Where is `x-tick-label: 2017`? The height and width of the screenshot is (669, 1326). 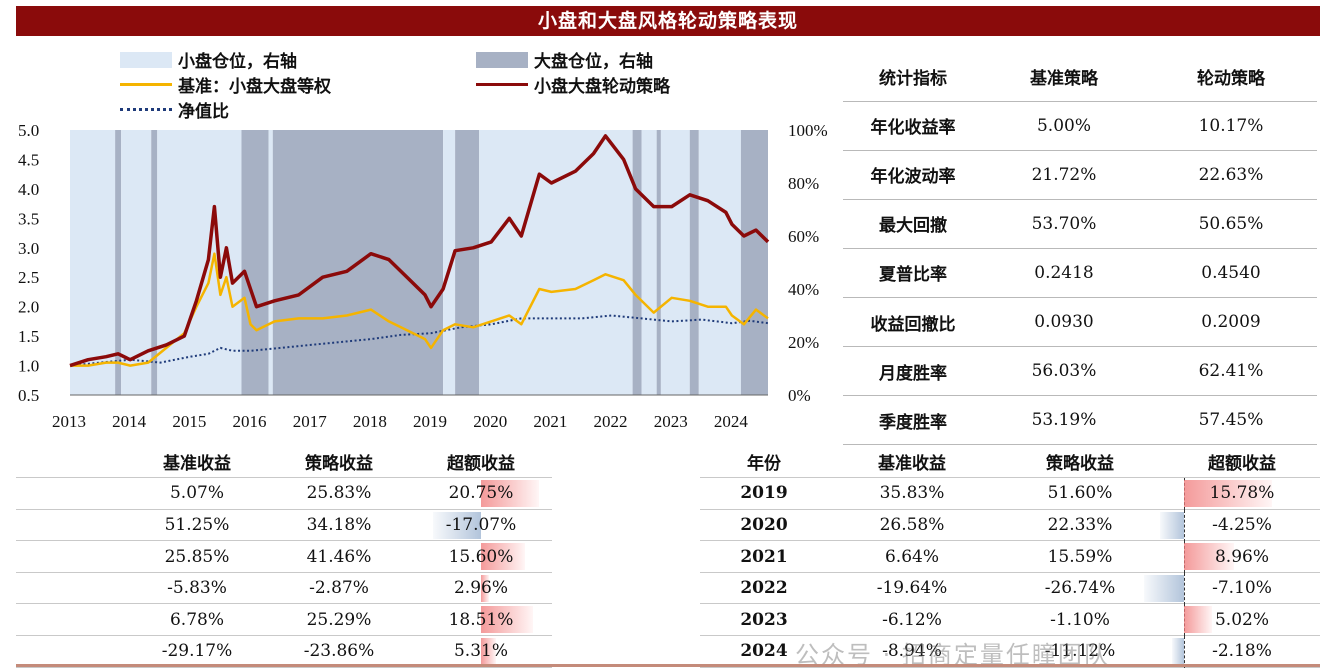
x-tick-label: 2017 is located at coordinates (310, 421).